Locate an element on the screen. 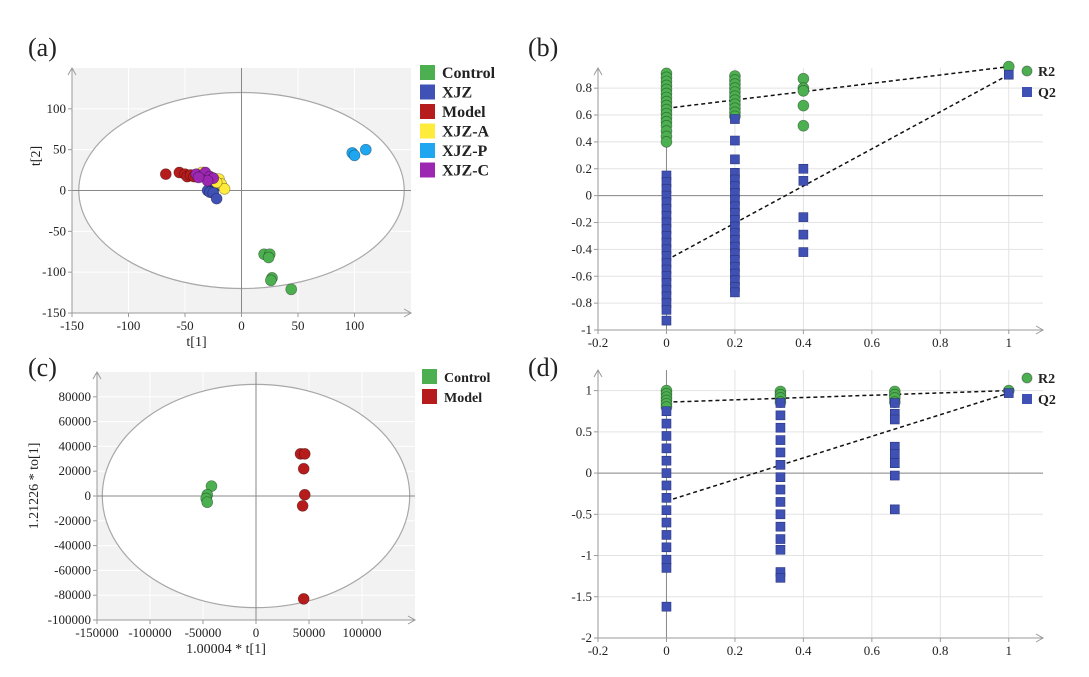 The width and height of the screenshot is (1089, 677). y-tick-label: 50 is located at coordinates (59, 149).